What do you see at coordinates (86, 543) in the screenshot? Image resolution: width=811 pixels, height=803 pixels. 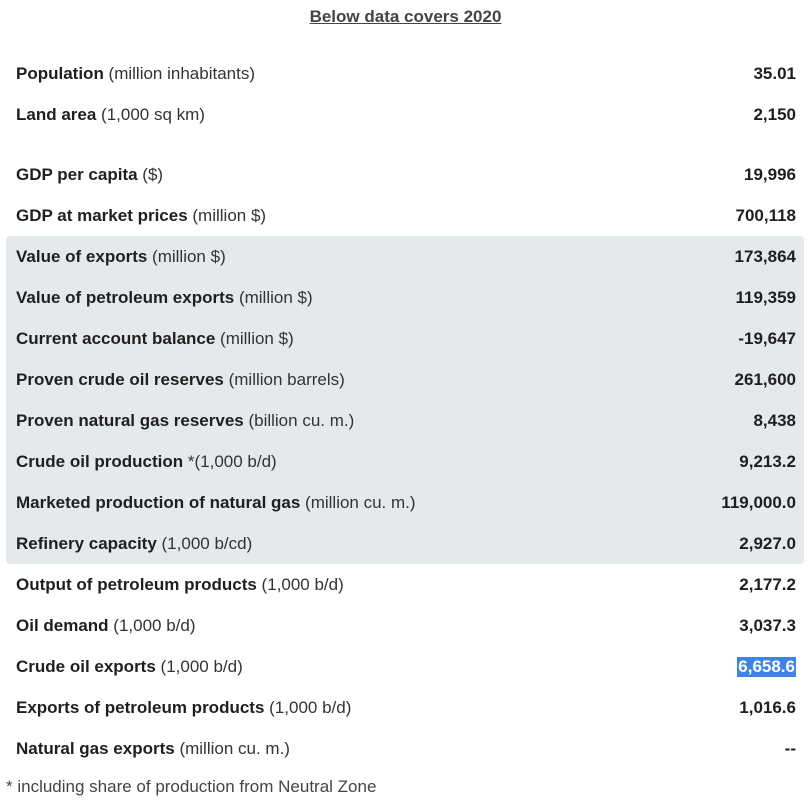 I see `row-name: Refinery capacity` at bounding box center [86, 543].